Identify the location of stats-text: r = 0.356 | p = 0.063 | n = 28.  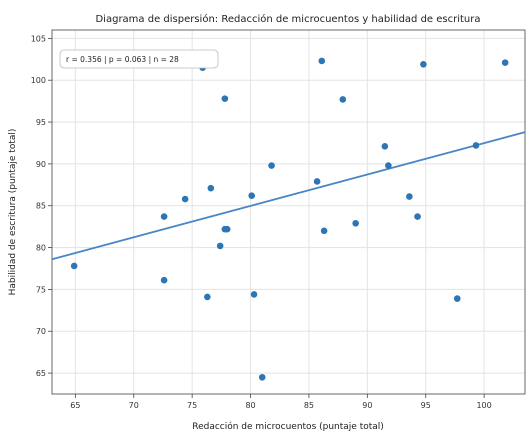
(122, 59).